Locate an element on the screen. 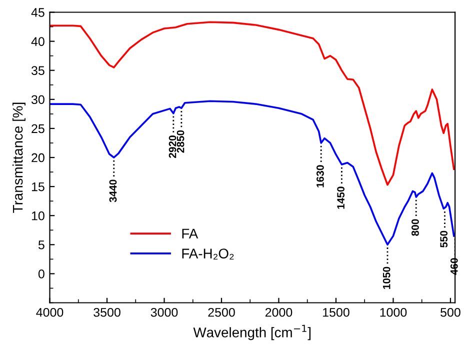 The height and width of the screenshot is (350, 474). x-tick-label: 1500 is located at coordinates (336, 312).